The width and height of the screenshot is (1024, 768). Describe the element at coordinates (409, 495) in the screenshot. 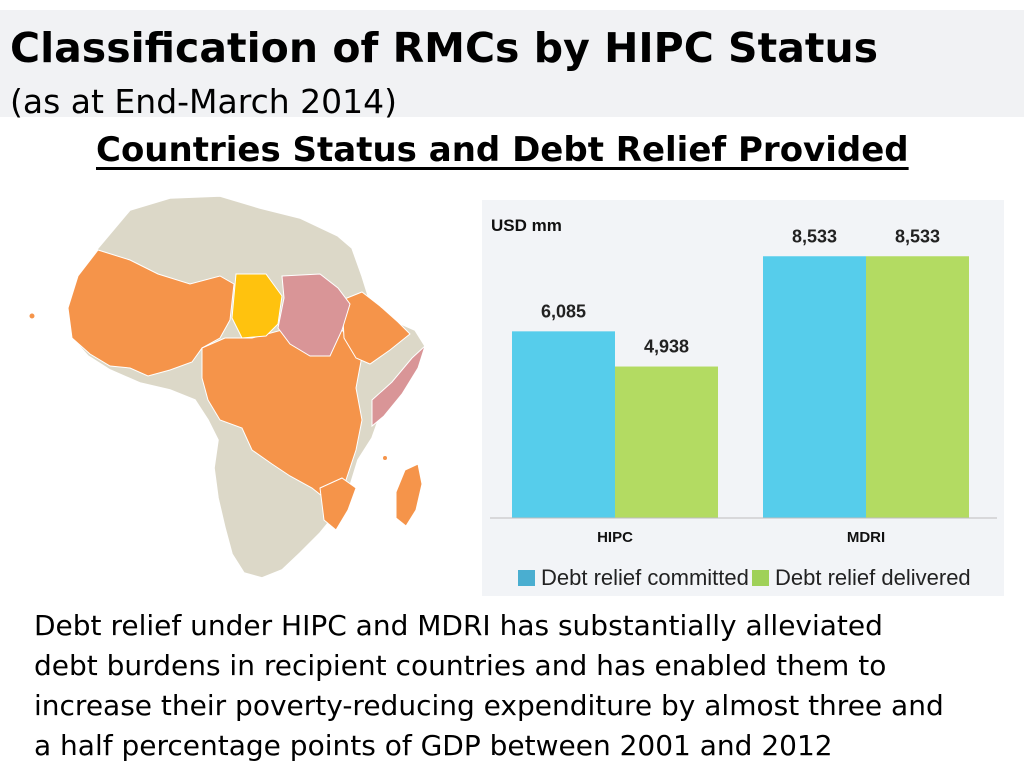

I see `map-region-madagascar` at that location.